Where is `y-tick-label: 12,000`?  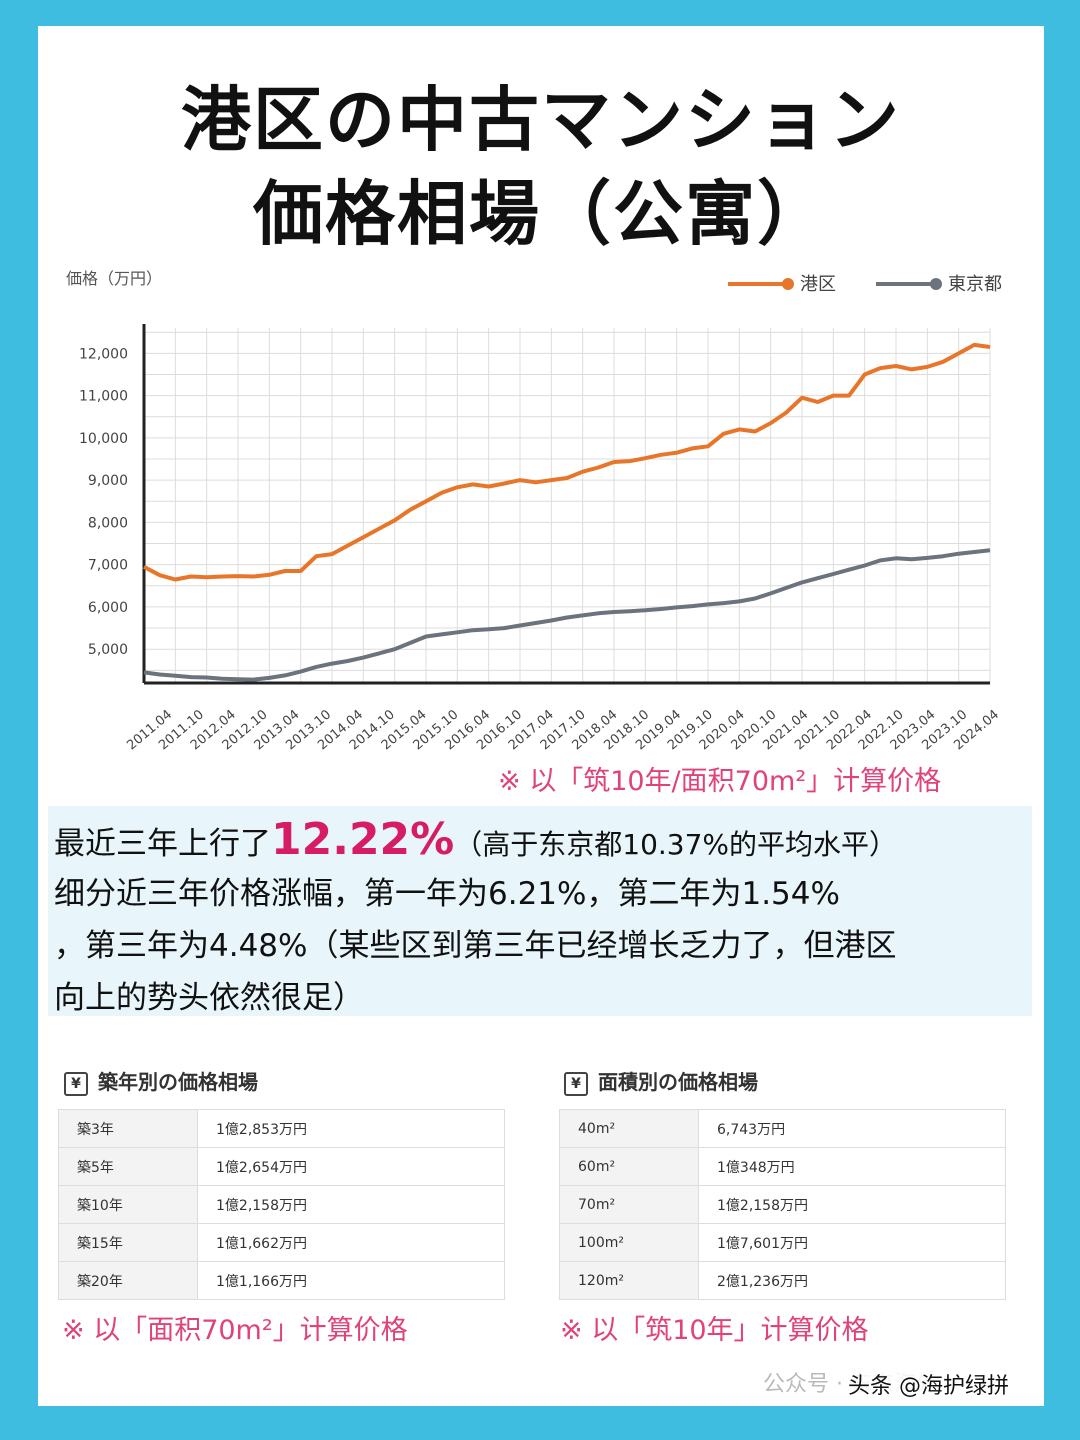 y-tick-label: 12,000 is located at coordinates (103, 354).